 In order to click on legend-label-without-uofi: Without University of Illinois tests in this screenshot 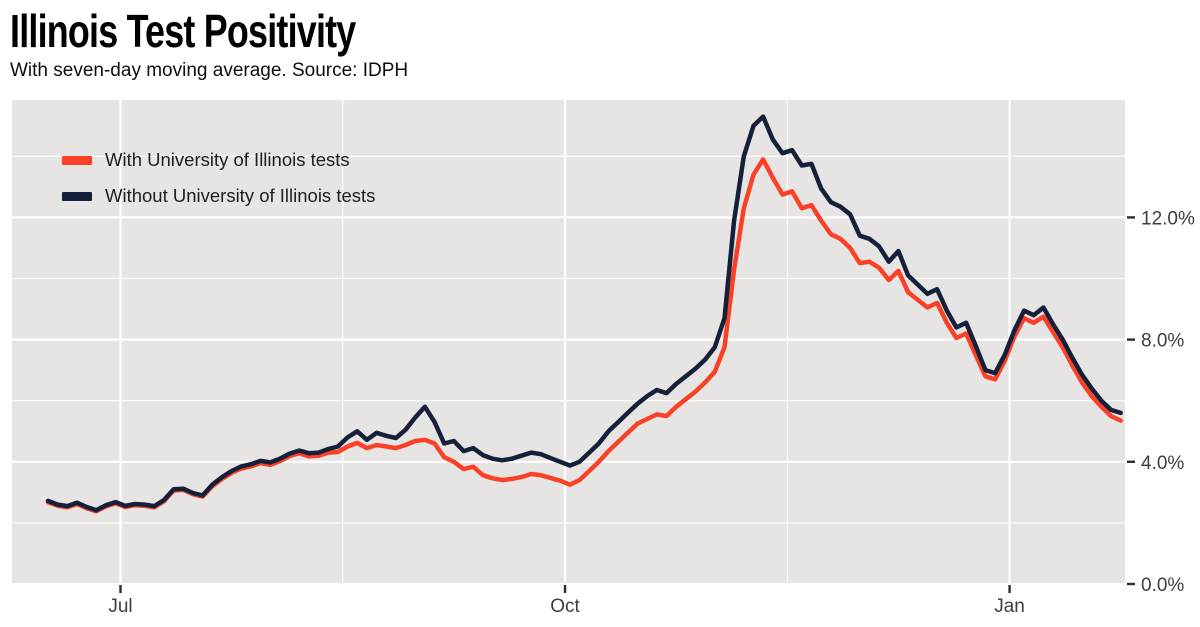, I will do `click(240, 195)`.